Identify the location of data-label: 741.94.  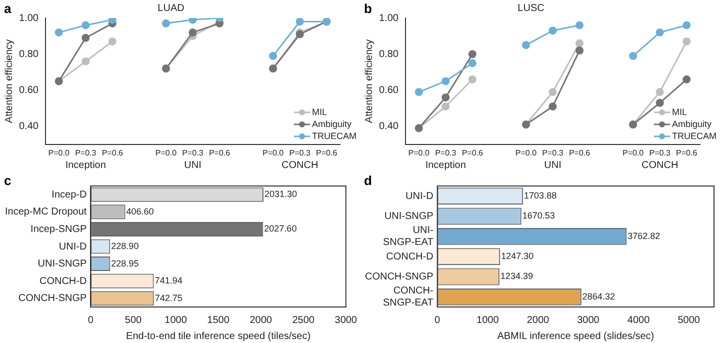
(168, 281).